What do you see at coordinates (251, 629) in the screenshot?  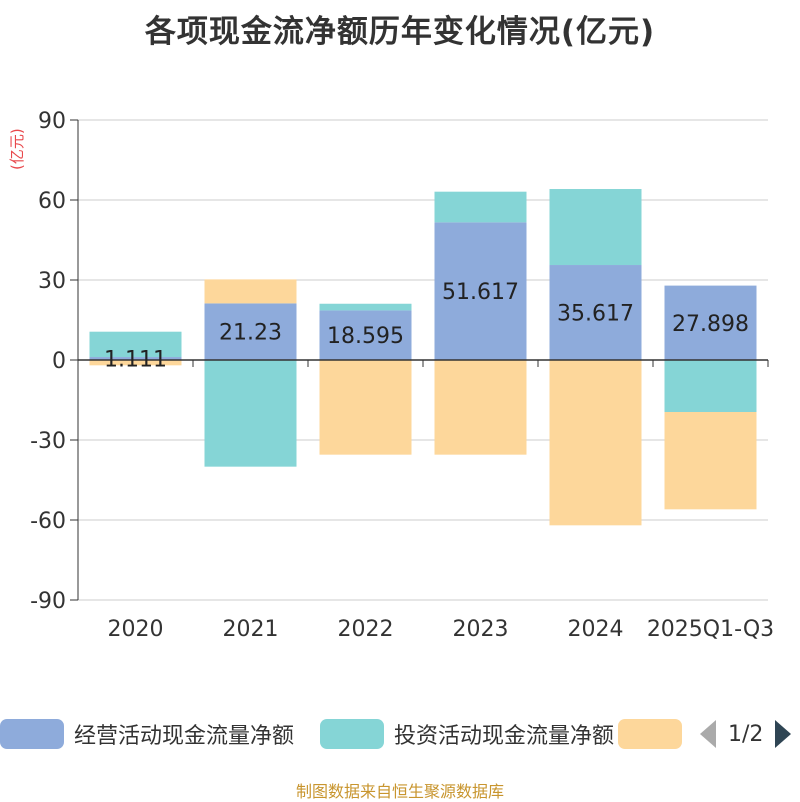 I see `x-tick-label: 2021` at bounding box center [251, 629].